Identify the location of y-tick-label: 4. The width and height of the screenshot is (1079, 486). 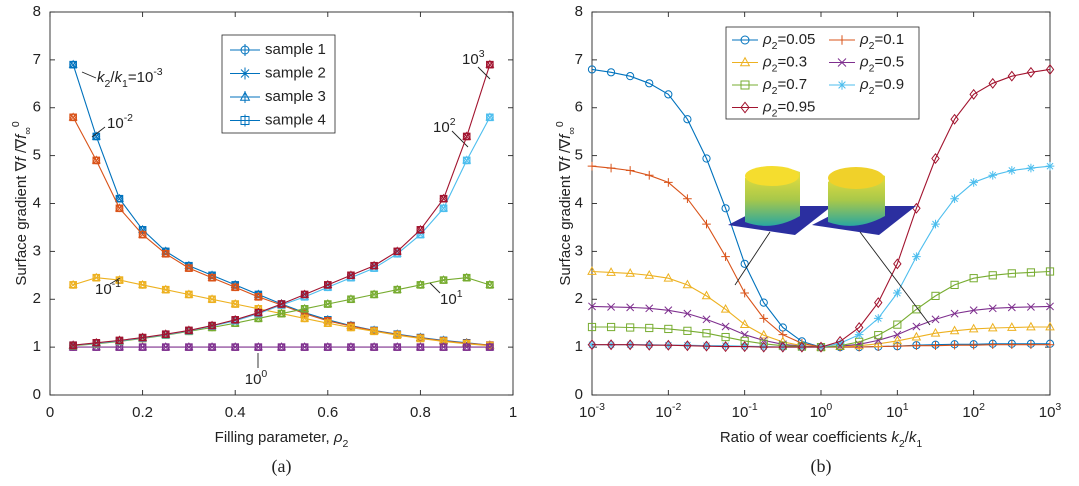
(579, 202).